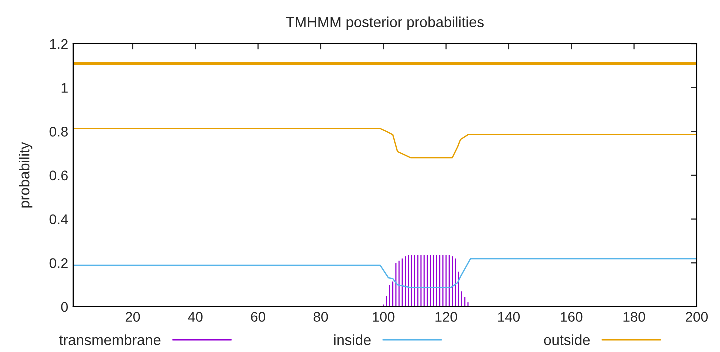 The height and width of the screenshot is (352, 720). Describe the element at coordinates (59, 131) in the screenshot. I see `y-tick-label: 0.8` at that location.